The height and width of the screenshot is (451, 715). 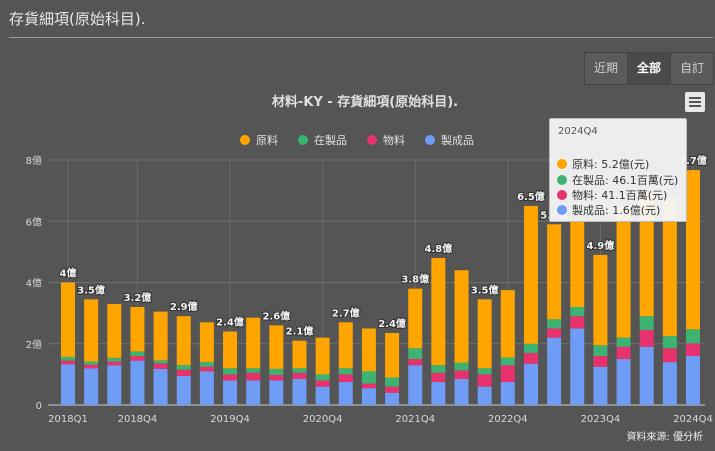 I want to click on data-label: 2.6億, so click(x=276, y=315).